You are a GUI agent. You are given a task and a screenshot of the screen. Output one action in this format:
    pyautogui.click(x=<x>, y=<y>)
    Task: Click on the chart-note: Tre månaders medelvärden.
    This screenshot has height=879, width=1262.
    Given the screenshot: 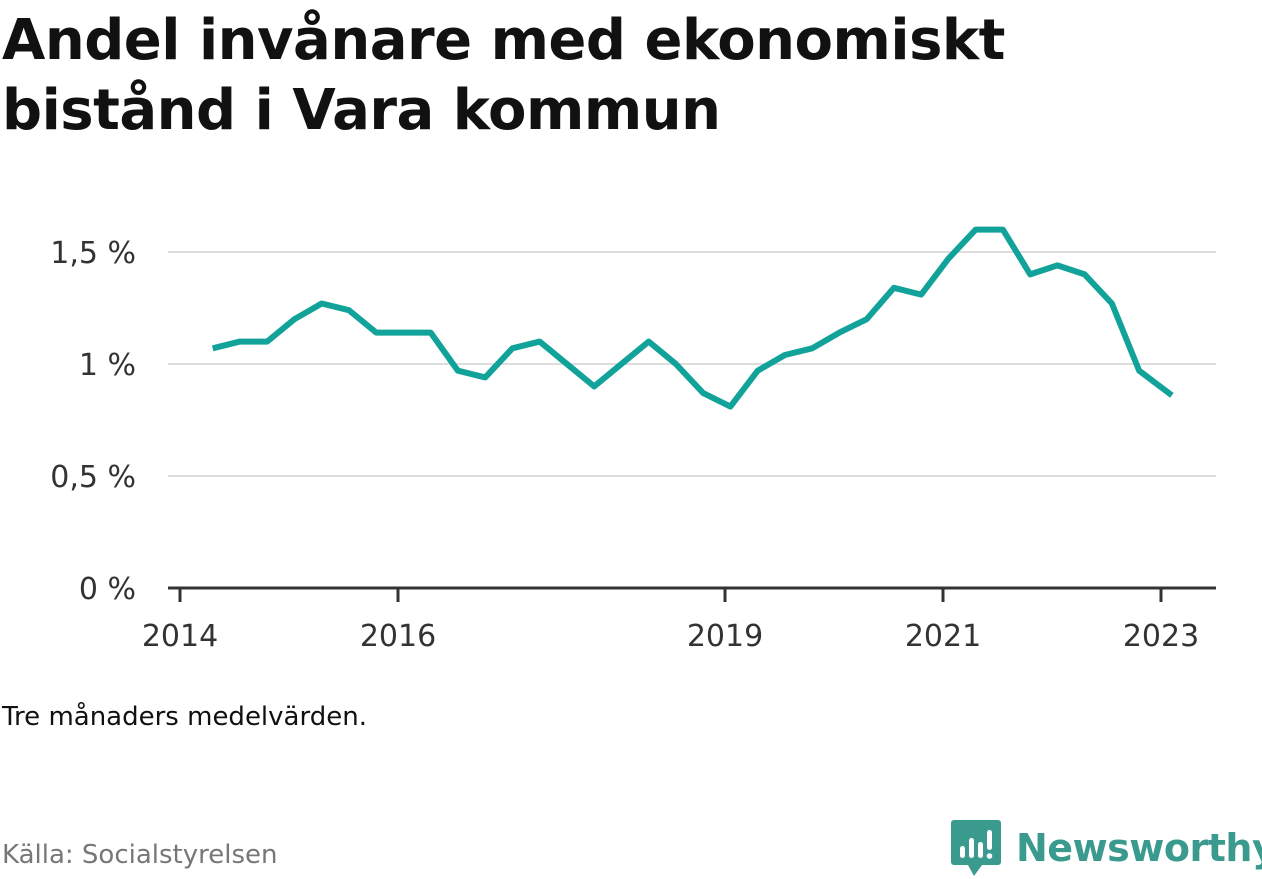 What is the action you would take?
    pyautogui.click(x=184, y=717)
    